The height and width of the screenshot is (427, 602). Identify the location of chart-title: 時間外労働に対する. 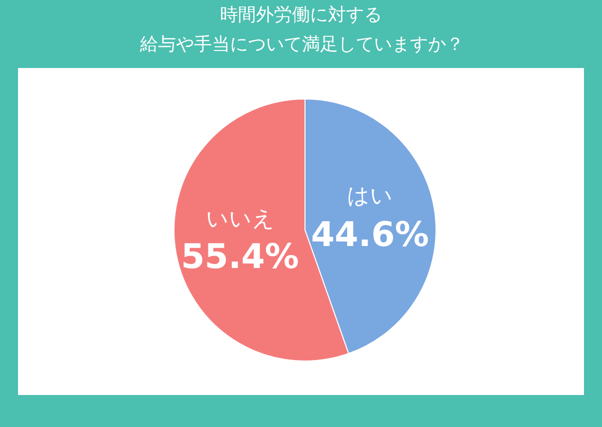
(301, 15).